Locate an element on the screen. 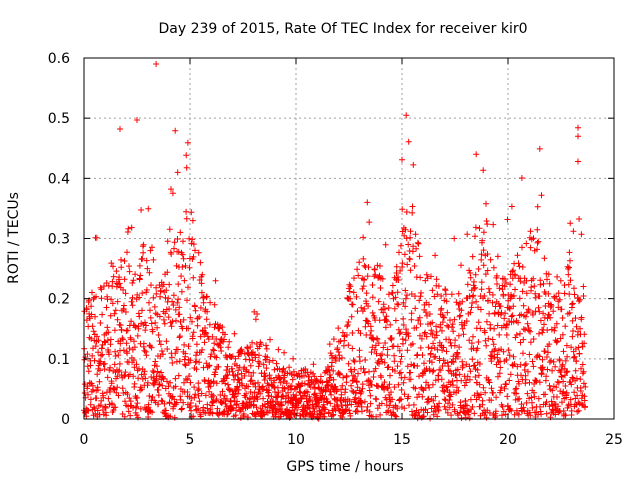  x-axis-label: GPS time / hours is located at coordinates (344, 467).